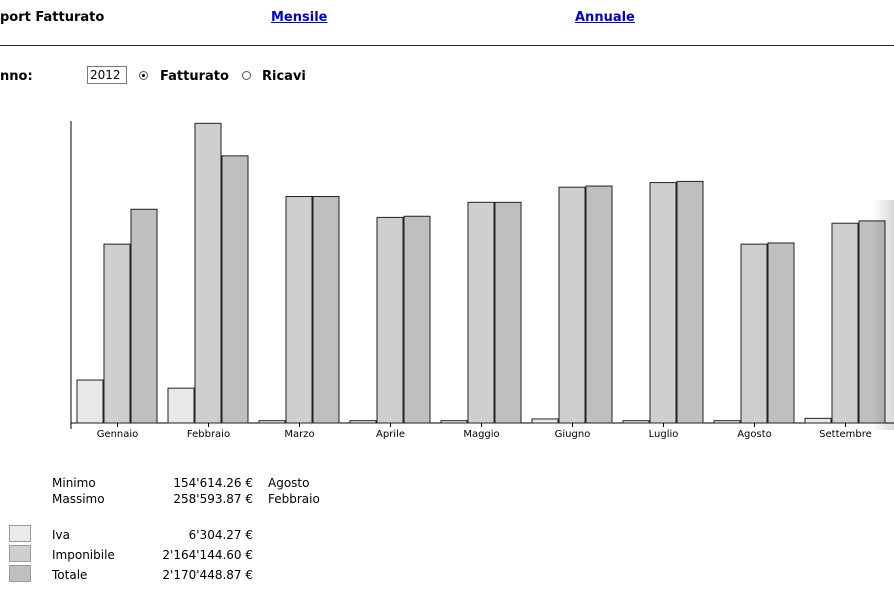 Image resolution: width=894 pixels, height=591 pixels. What do you see at coordinates (207, 555) in the screenshot?
I see `legend-value-imponibile: 2'164'144.60 €` at bounding box center [207, 555].